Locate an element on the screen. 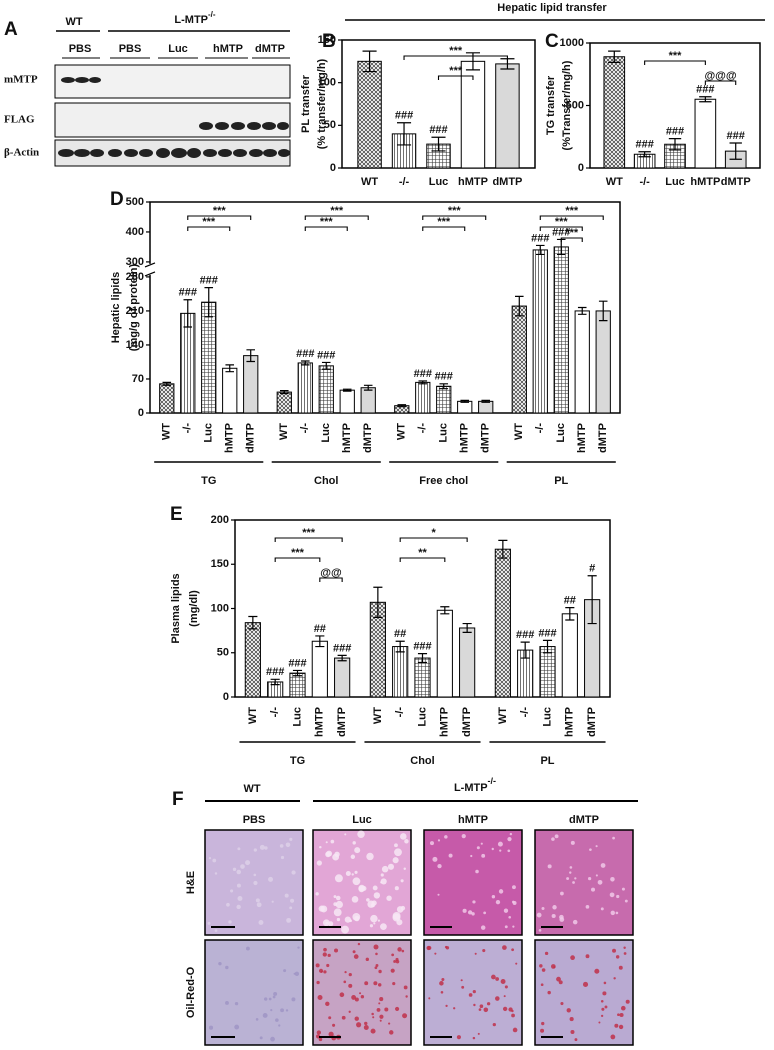 This screenshot has height=1050, width=774. y-tick-label: 50 is located at coordinates (330, 125).